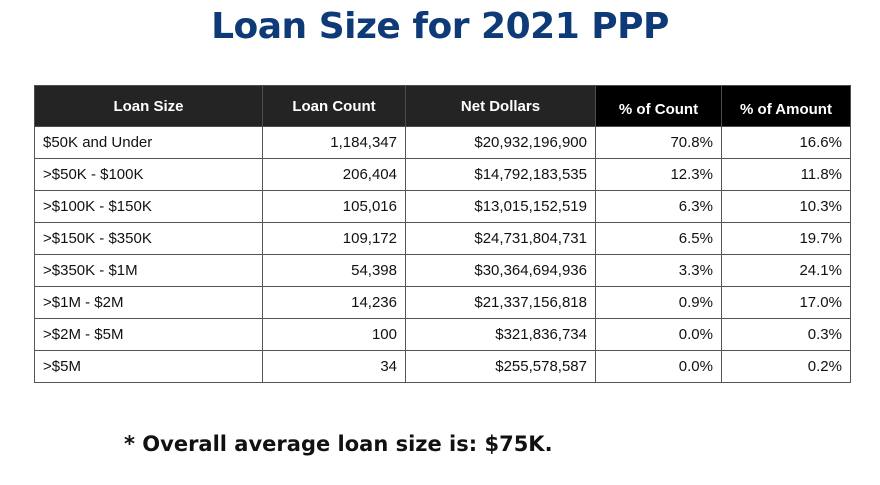 The image size is (880, 485). Describe the element at coordinates (786, 206) in the screenshot. I see `pct-amount-cell: 10.3%` at that location.